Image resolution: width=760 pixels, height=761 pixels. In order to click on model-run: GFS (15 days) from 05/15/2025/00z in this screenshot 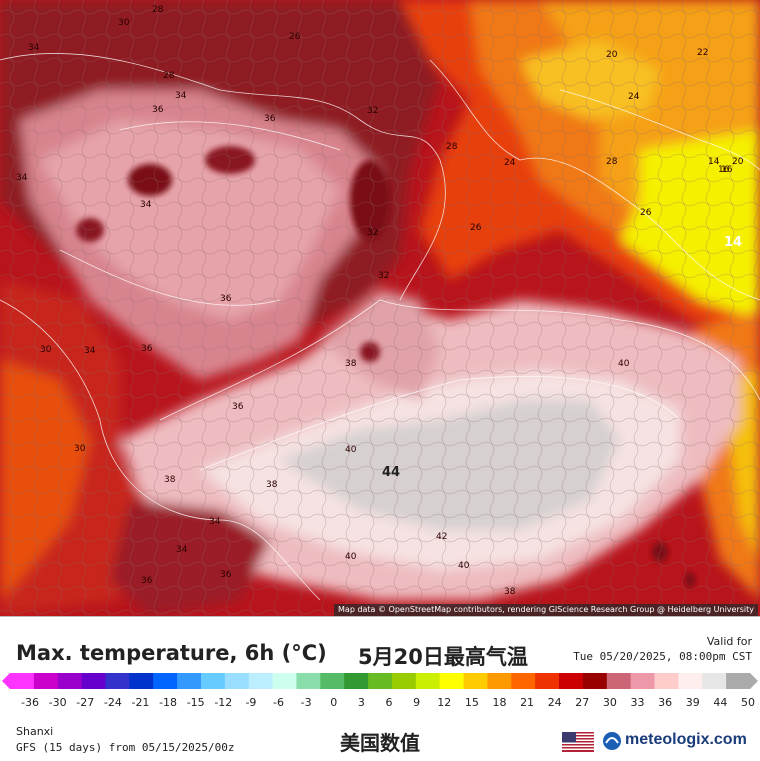, I will do `click(125, 747)`.